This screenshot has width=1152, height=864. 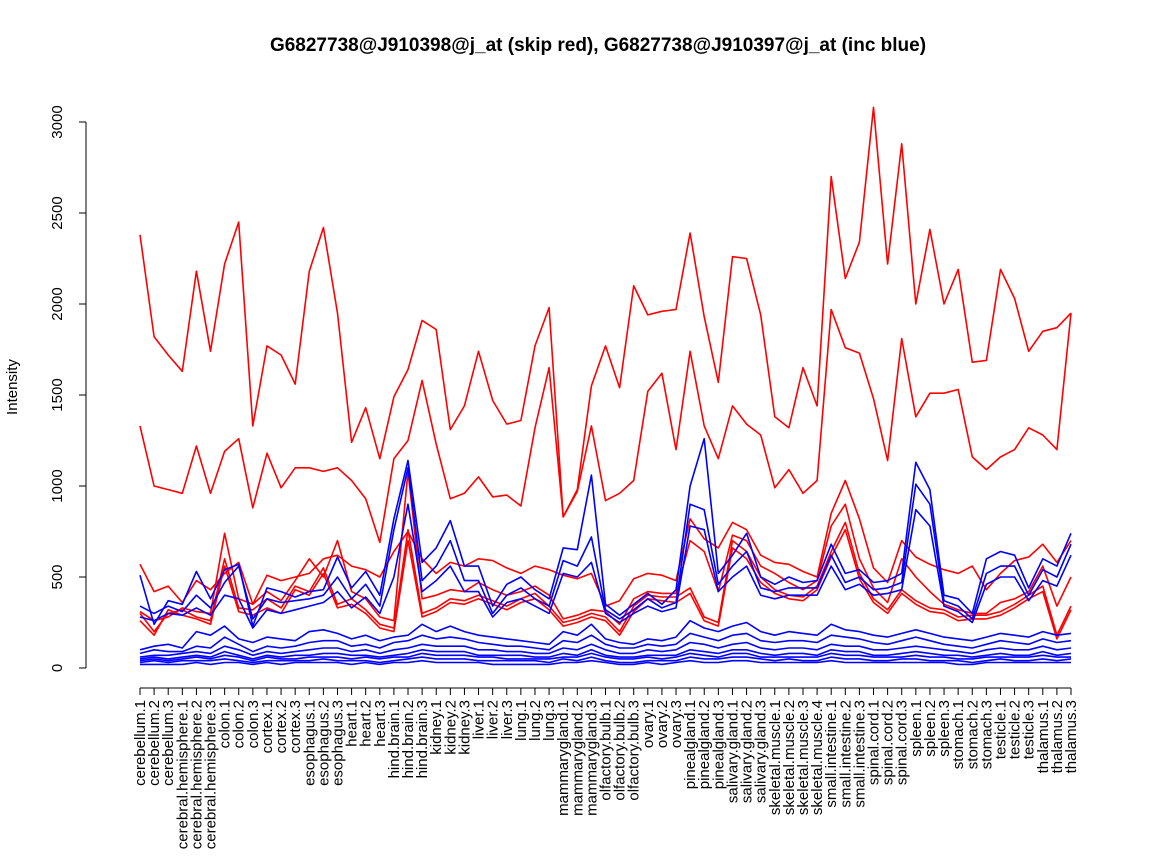 I want to click on x-tick-label: thalamus.3, so click(x=1071, y=736).